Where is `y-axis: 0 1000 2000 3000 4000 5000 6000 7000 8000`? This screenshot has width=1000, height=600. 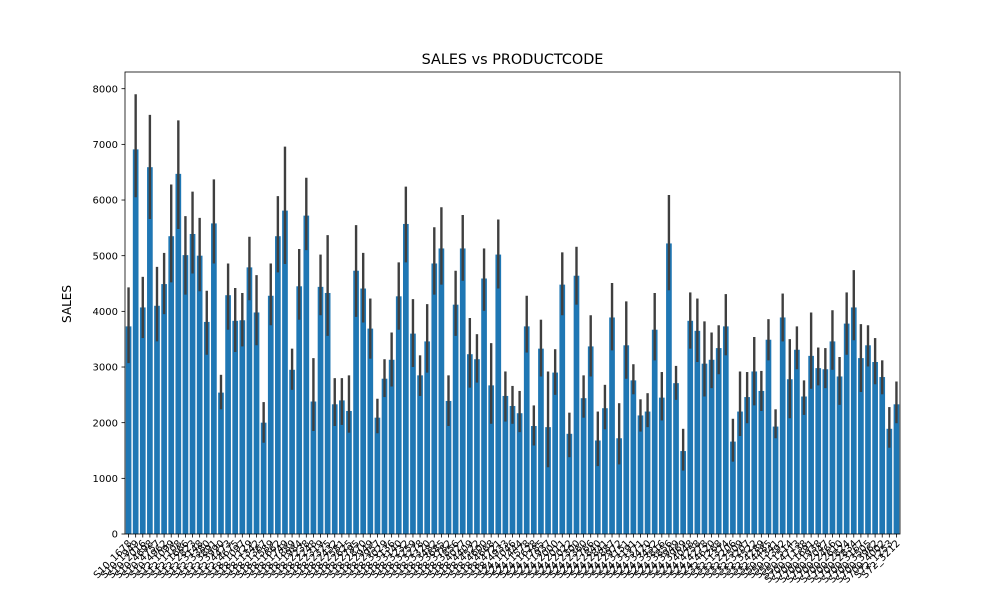
y-axis: 0 1000 2000 3000 4000 5000 6000 7000 8000 is located at coordinates (109, 312).